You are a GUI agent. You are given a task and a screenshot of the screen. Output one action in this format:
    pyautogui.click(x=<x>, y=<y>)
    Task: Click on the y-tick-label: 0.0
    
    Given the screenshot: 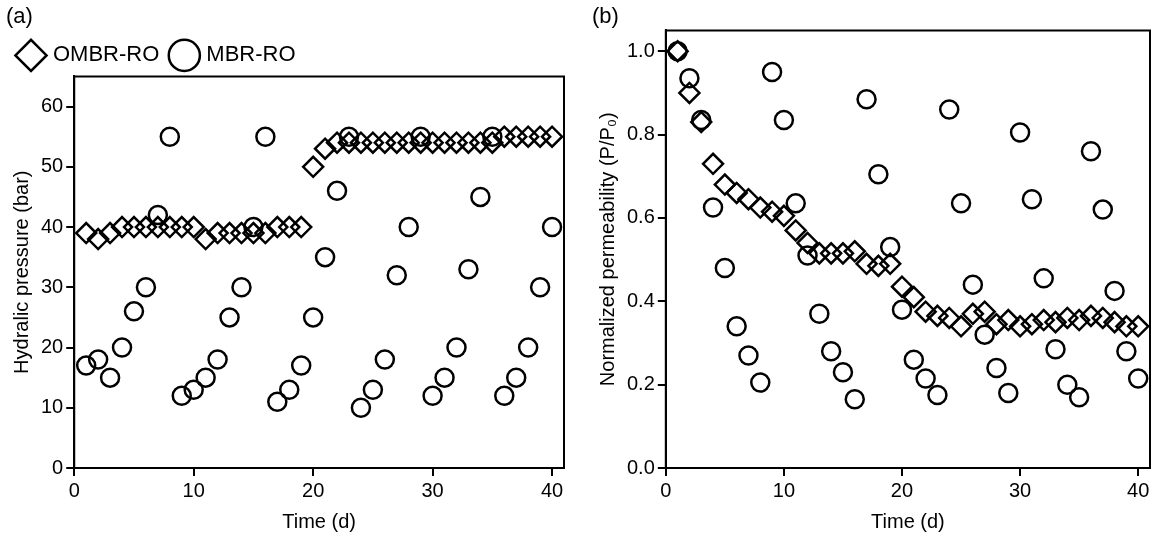 What is the action you would take?
    pyautogui.click(x=640, y=466)
    